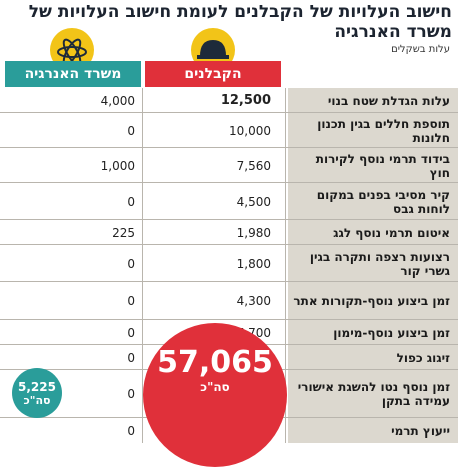  I want to click on row-label: זמן נוסף נטו להשגת אישורי עמידה בתקן, so click(373, 394).